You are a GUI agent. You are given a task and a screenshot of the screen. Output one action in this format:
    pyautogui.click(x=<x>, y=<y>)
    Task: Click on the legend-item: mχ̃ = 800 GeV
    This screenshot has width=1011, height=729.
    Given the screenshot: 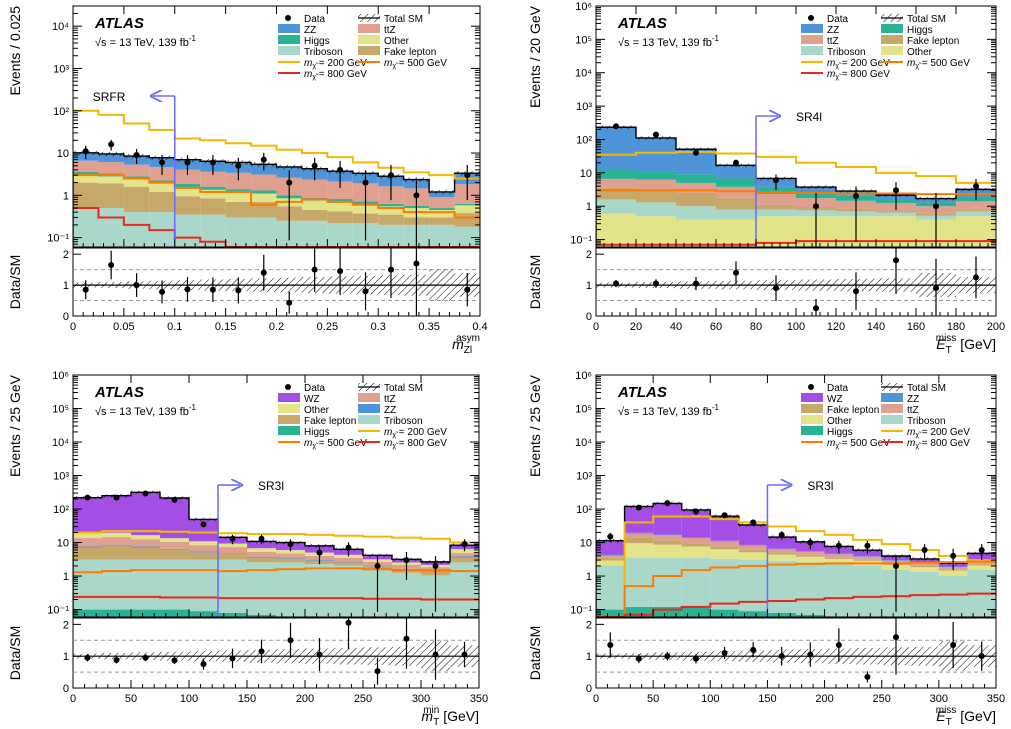 What is the action you would take?
    pyautogui.click(x=402, y=444)
    